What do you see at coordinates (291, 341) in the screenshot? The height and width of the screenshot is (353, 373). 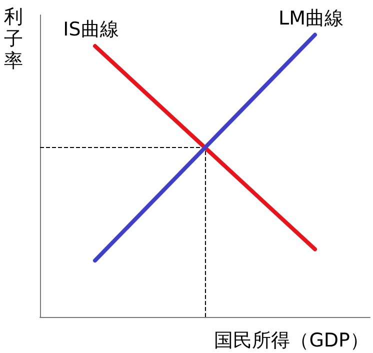 I see `x-axis-title: 国民所得（GDP）` at bounding box center [291, 341].